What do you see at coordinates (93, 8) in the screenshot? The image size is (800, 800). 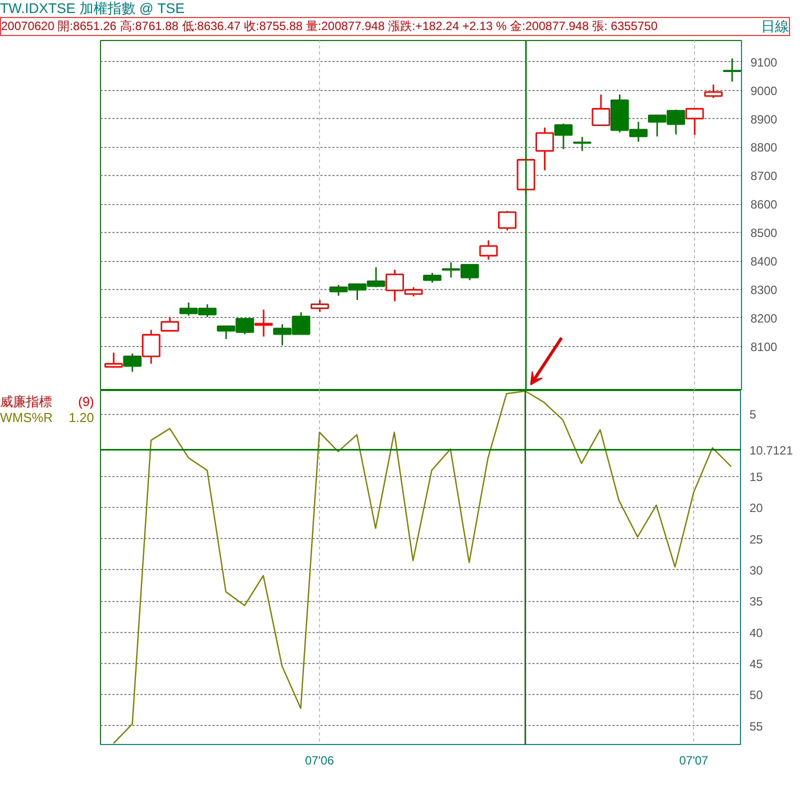 I see `chart-title: TW.IDXTSE 加權指數 @ TSE` at bounding box center [93, 8].